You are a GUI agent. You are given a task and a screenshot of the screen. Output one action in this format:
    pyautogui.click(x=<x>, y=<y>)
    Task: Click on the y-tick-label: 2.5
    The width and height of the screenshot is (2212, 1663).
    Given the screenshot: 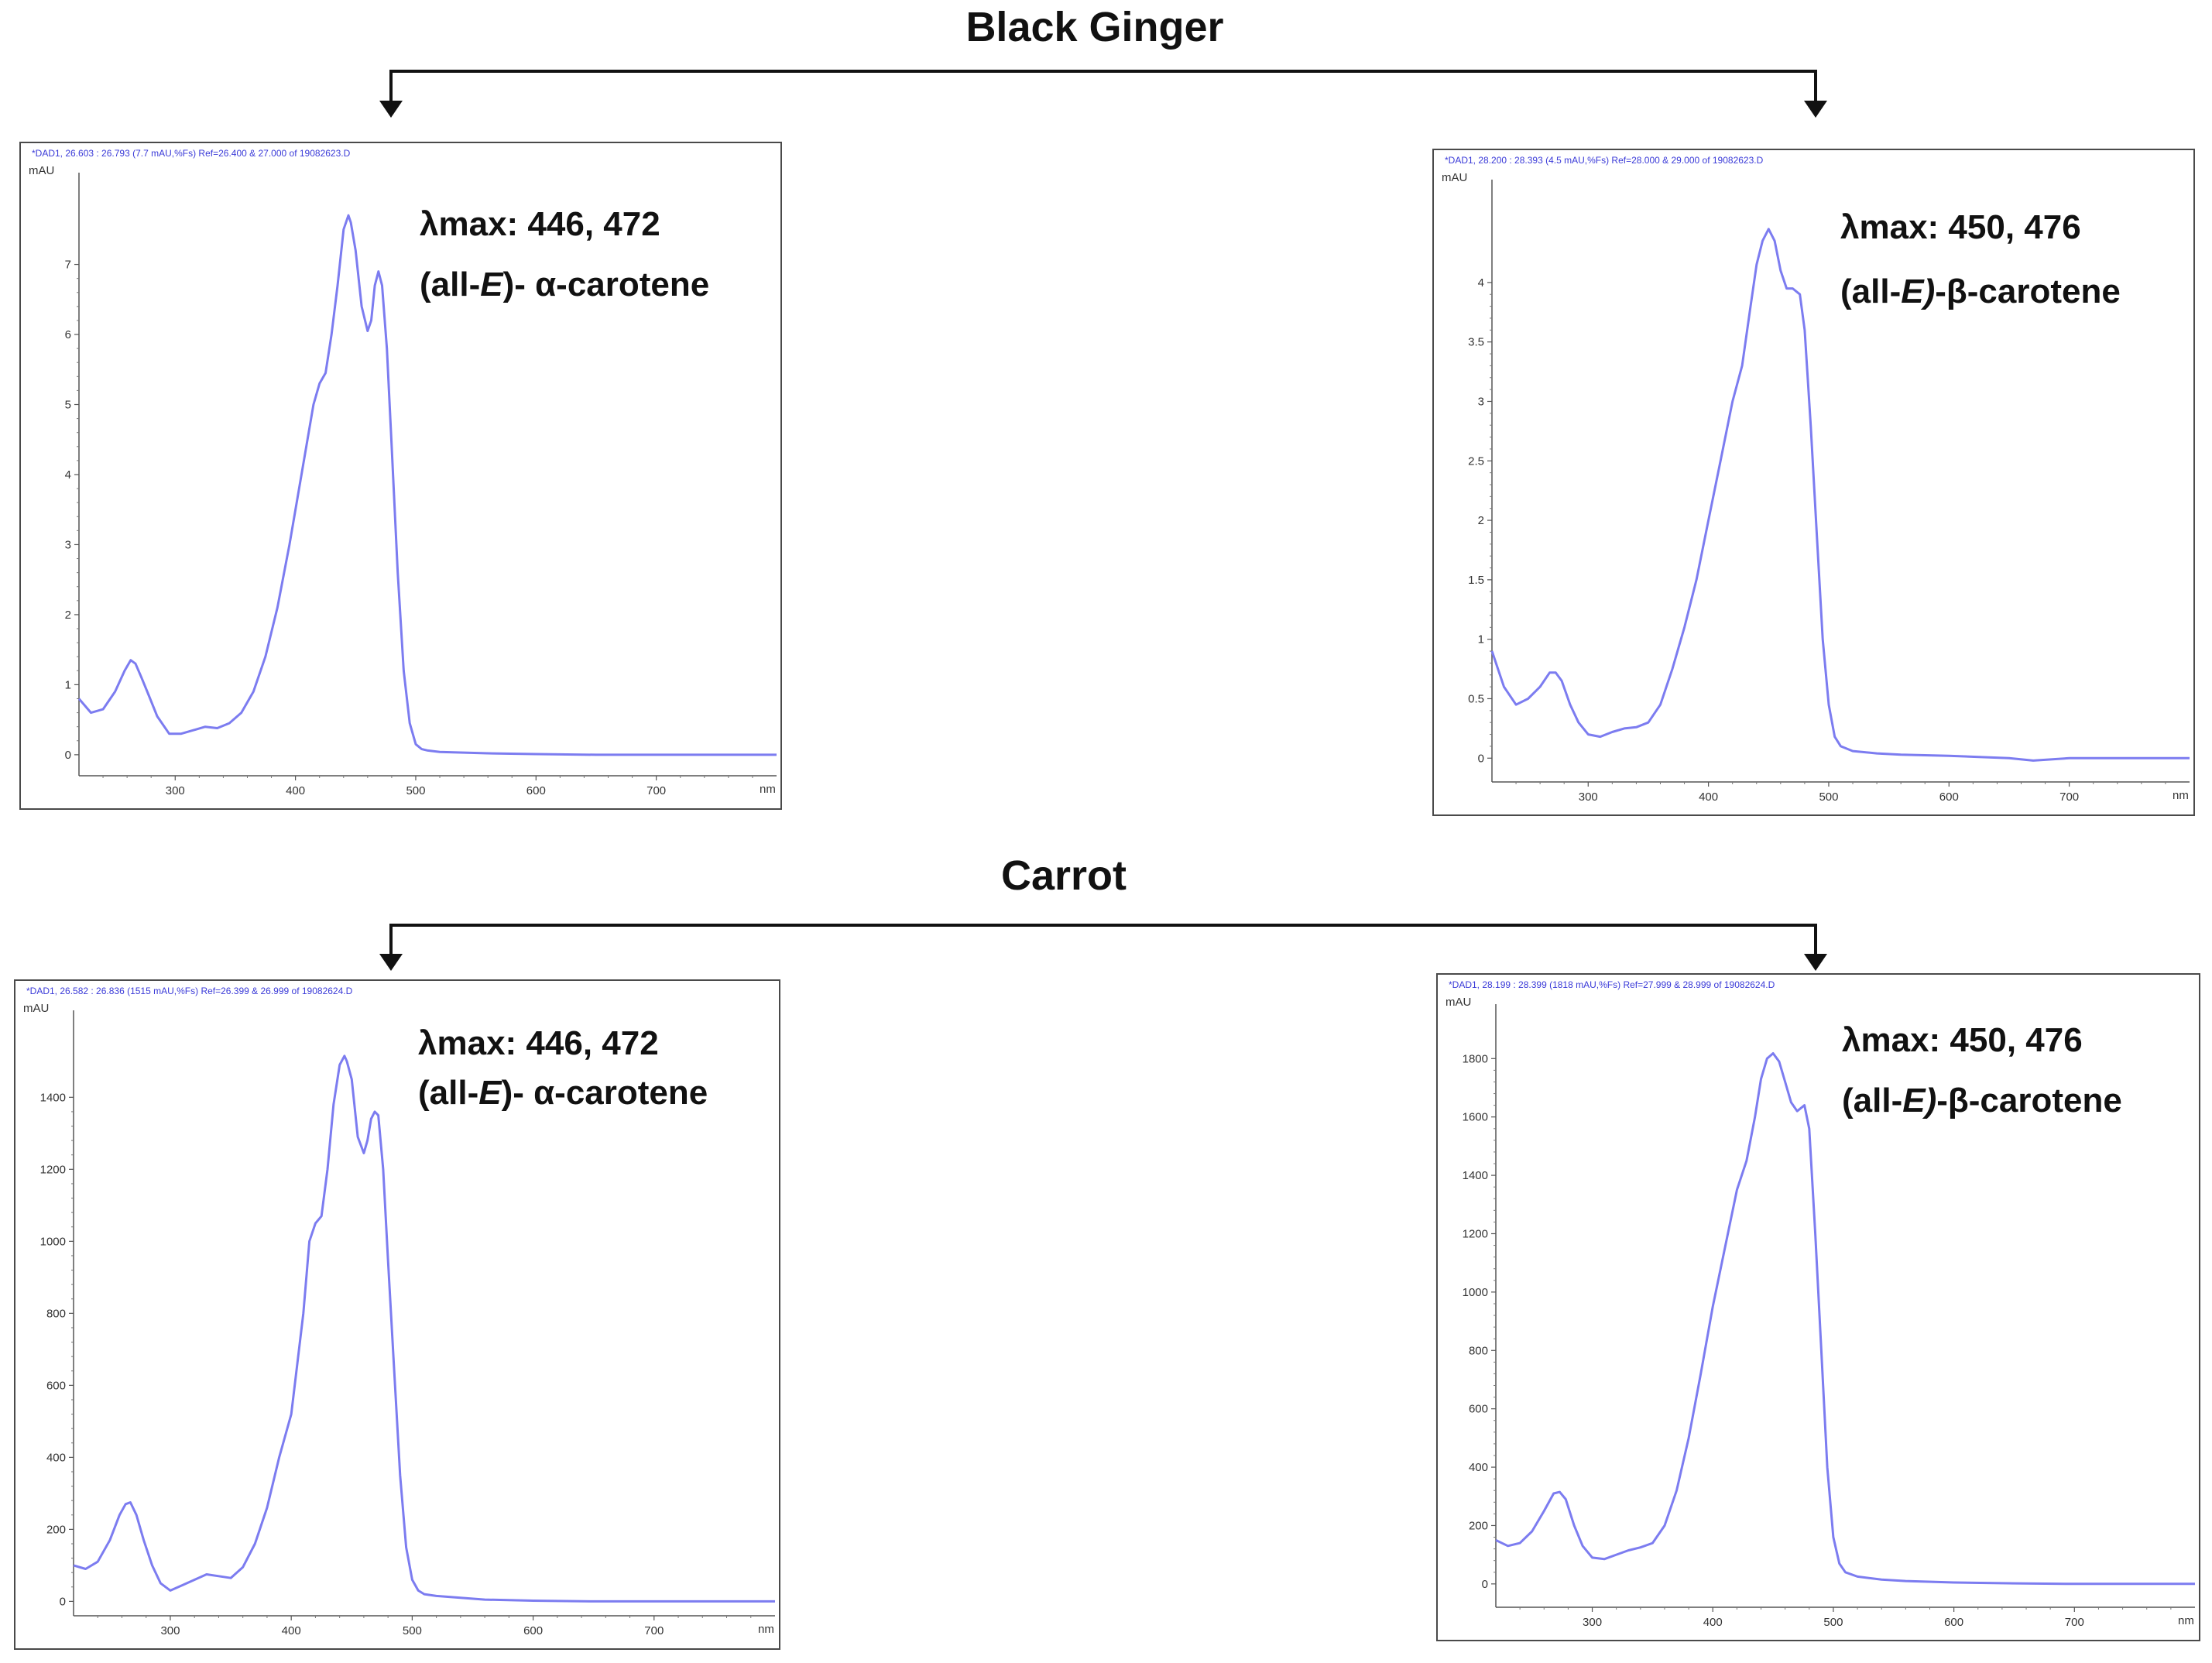 What is the action you would take?
    pyautogui.click(x=1476, y=461)
    